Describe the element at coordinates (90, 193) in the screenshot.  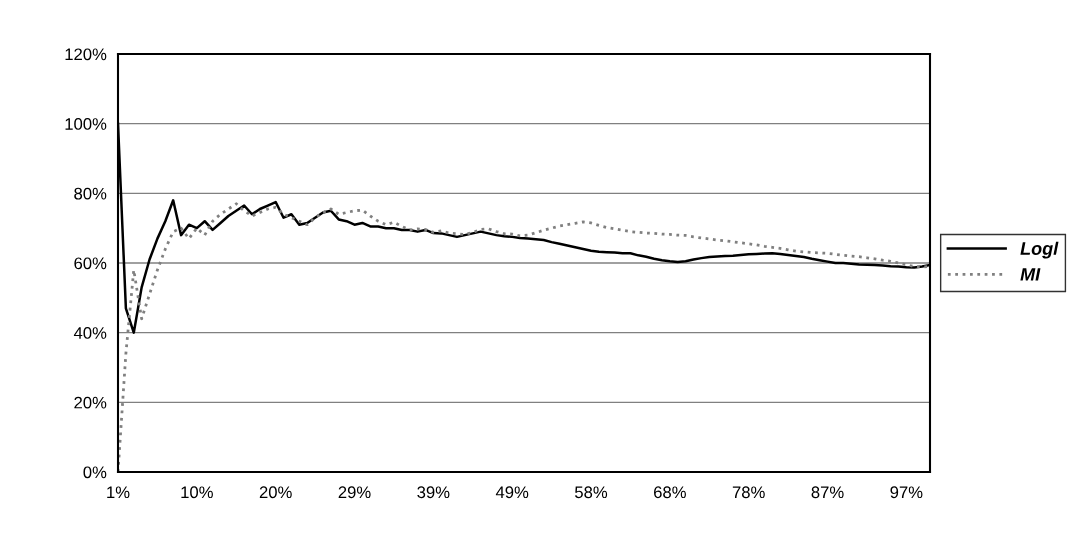
I see `y-tick-label: 80%` at that location.